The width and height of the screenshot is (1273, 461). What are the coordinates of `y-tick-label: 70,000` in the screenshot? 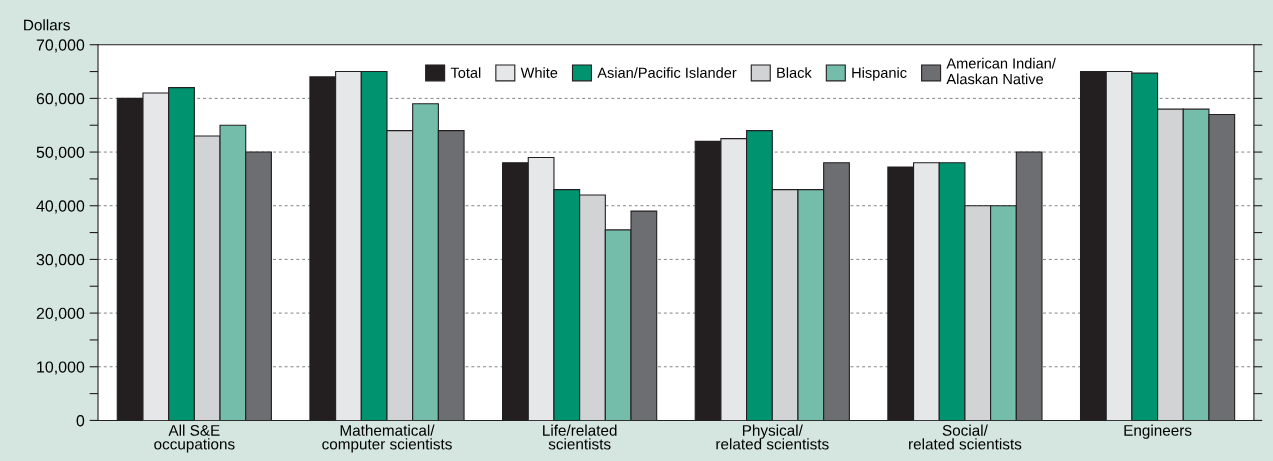 It's located at (60, 46).